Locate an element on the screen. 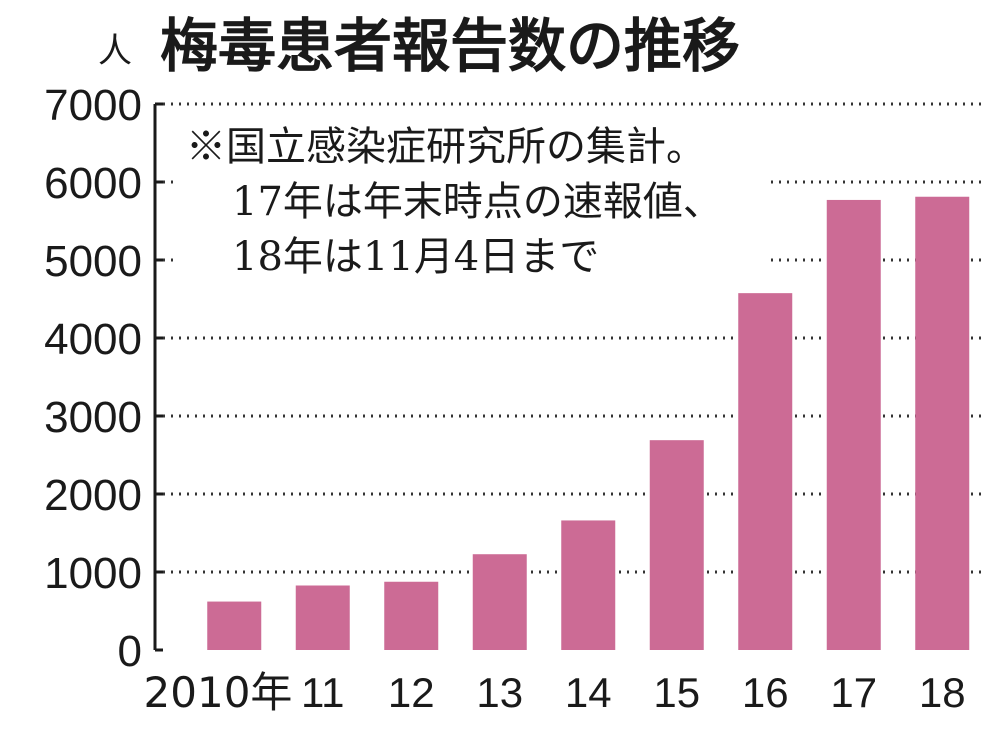 This screenshot has width=1000, height=737. y-axis-unit-label: 人 is located at coordinates (115, 51).